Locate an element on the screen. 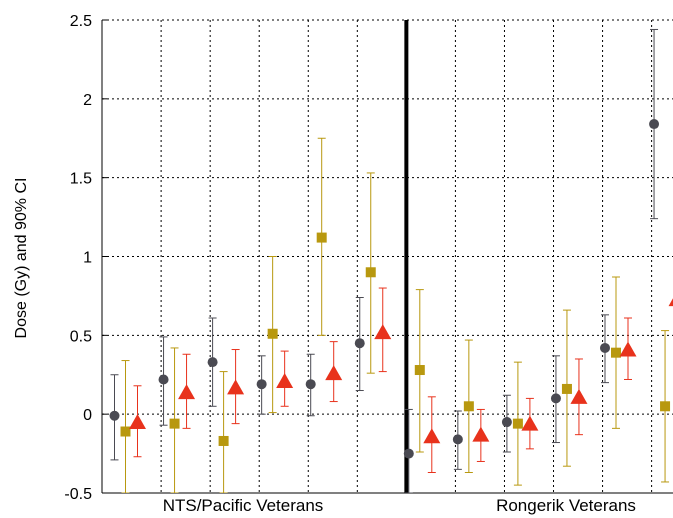 Image resolution: width=673 pixels, height=518 pixels. y-tick-label: 0.5 is located at coordinates (81, 336).